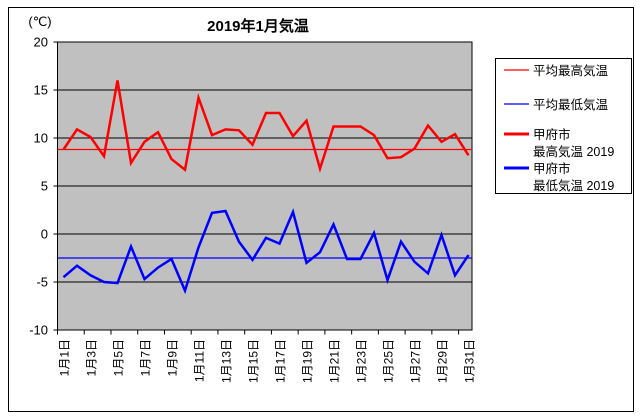  What do you see at coordinates (227, 361) in the screenshot?
I see `x-tick-label: 1月13日` at bounding box center [227, 361].